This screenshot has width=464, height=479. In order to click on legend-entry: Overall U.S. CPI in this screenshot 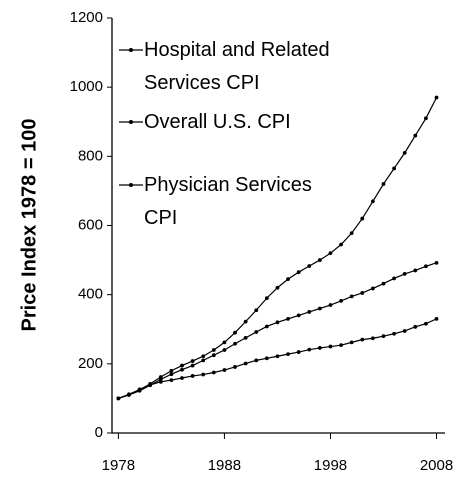, I will do `click(231, 122)`.